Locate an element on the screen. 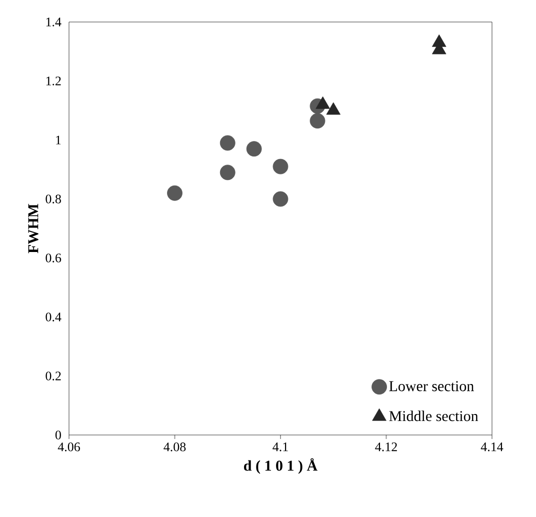  y-tick-label: 0.2 is located at coordinates (53, 376).